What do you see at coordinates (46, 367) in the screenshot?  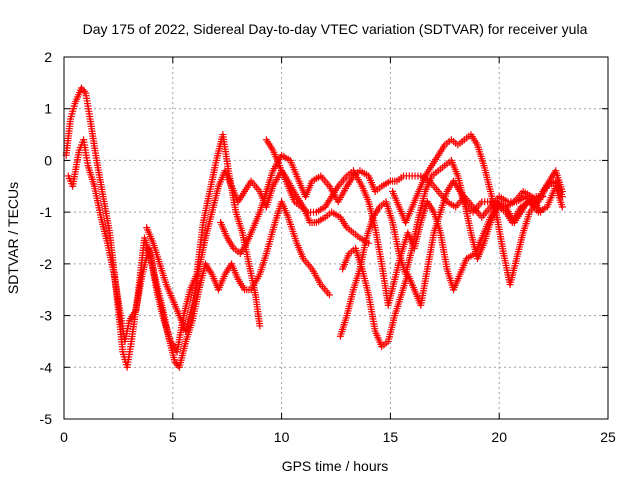 I see `y-tick-label: -4` at bounding box center [46, 367].